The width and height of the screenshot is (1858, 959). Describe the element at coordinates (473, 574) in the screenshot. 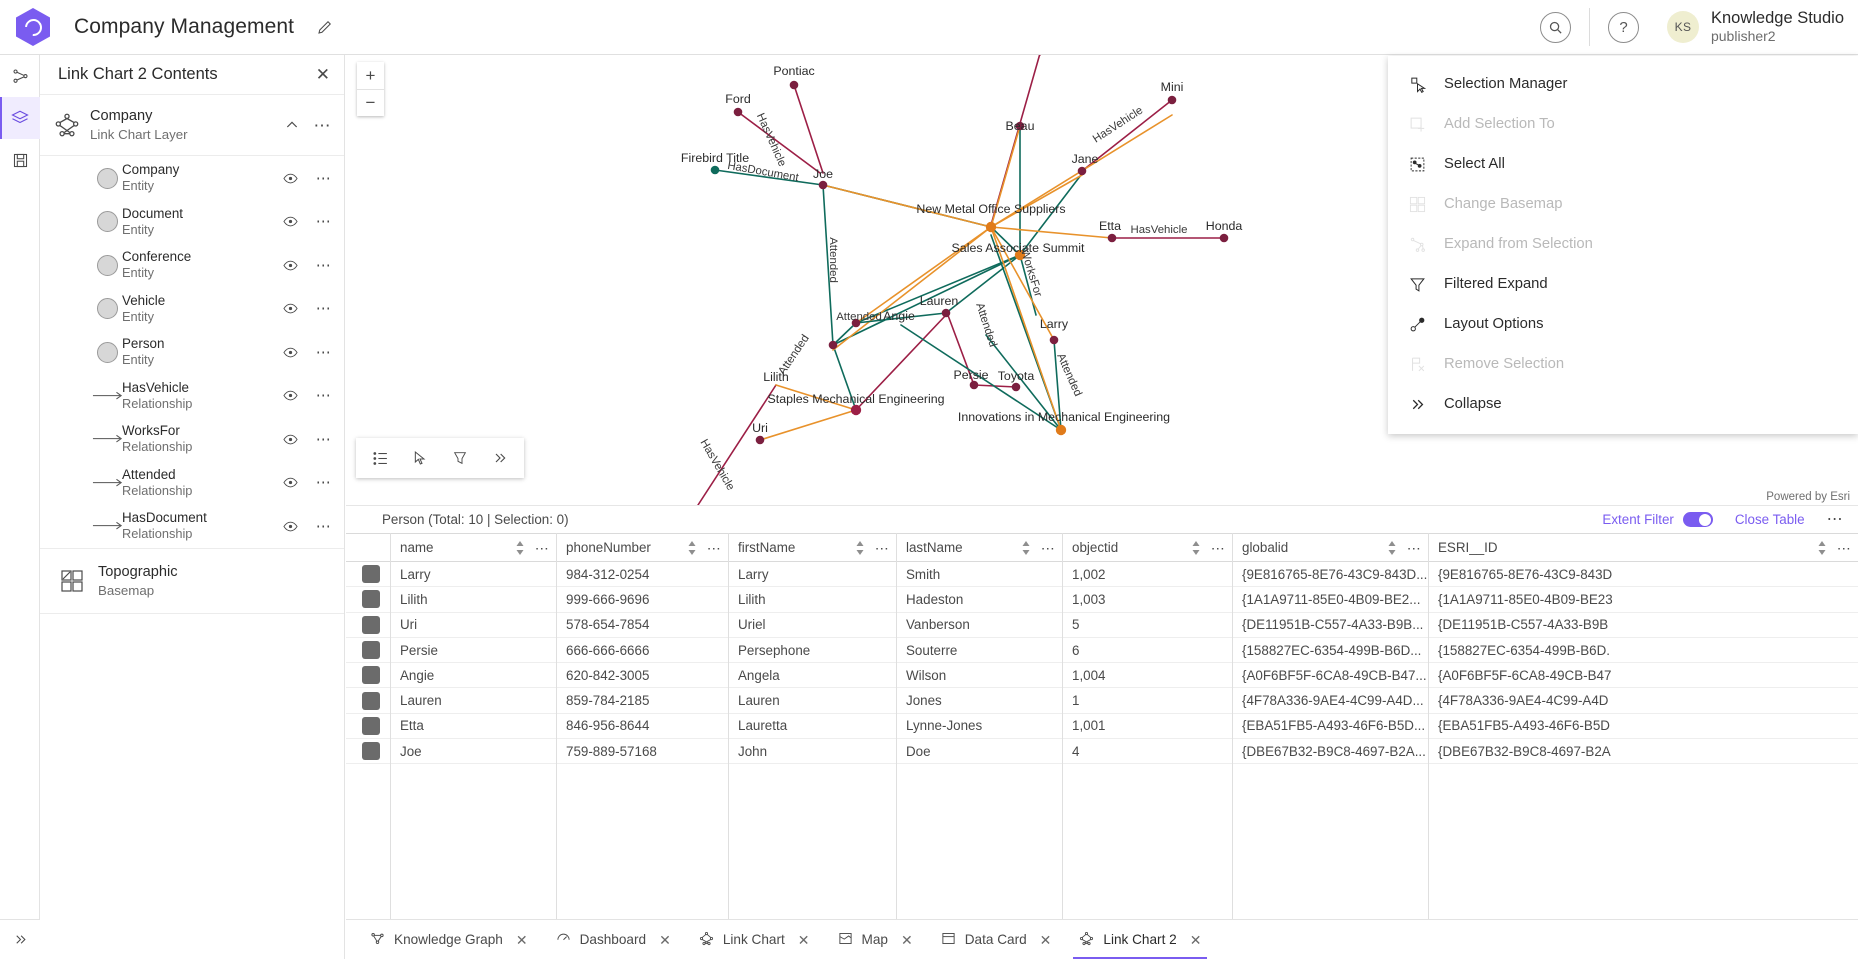

I see `table-cell-name: Larry` at that location.